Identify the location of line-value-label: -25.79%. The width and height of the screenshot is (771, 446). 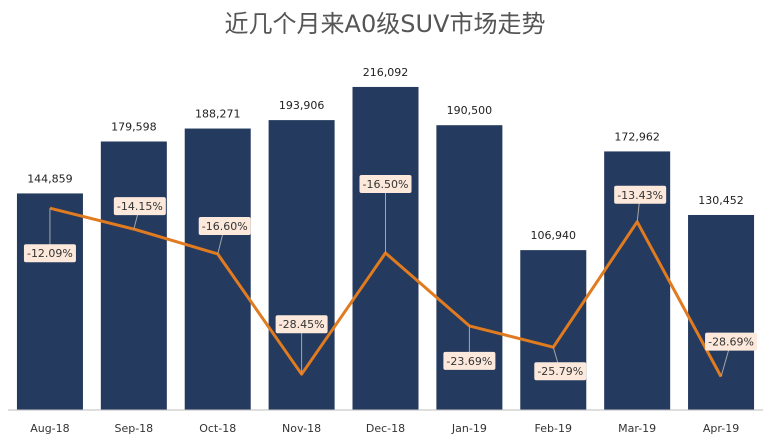
(560, 371).